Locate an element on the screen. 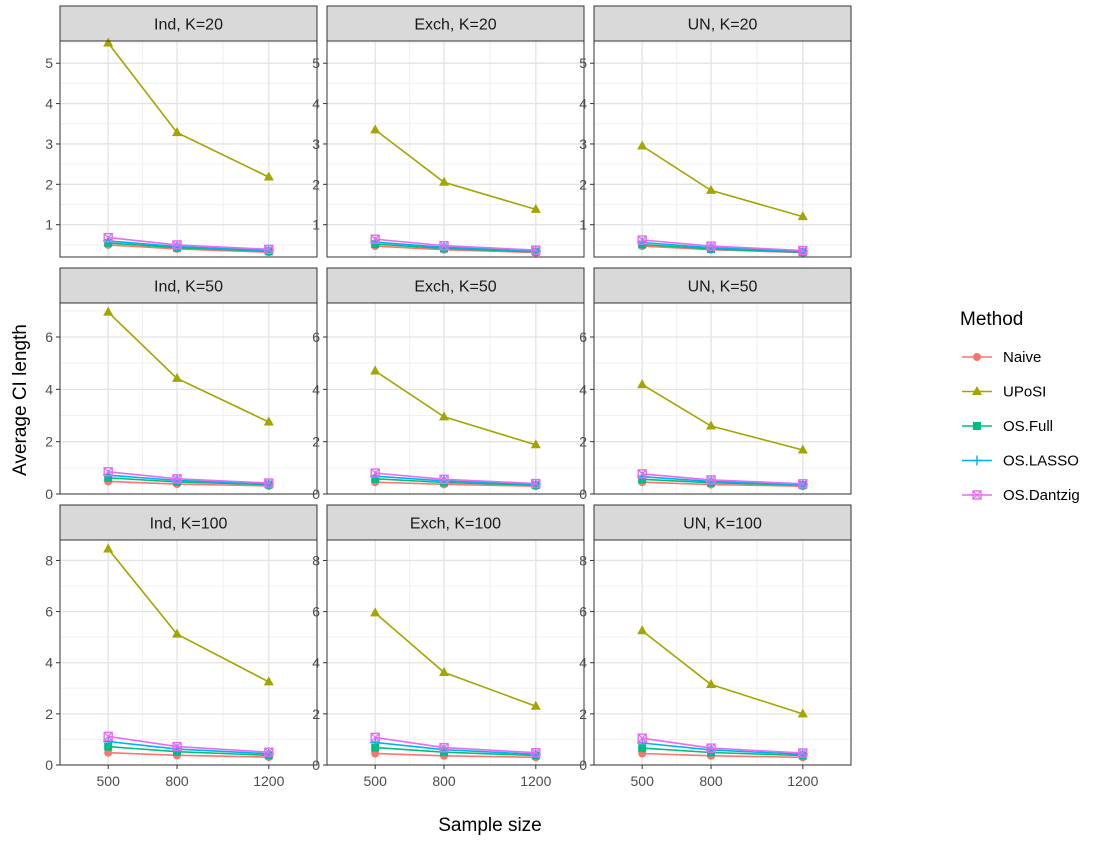  facet-panel: UN, K=20 1 2 3 4 5 is located at coordinates (715, 131).